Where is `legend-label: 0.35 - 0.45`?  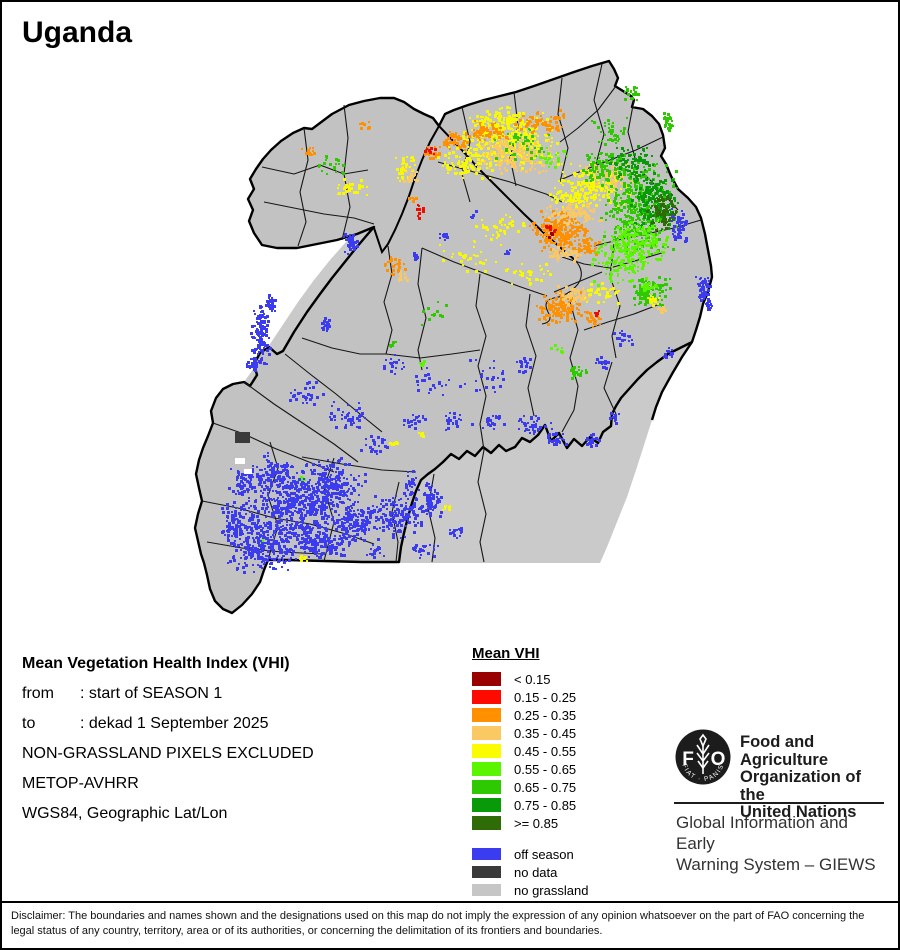
legend-label: 0.35 - 0.45 is located at coordinates (545, 733).